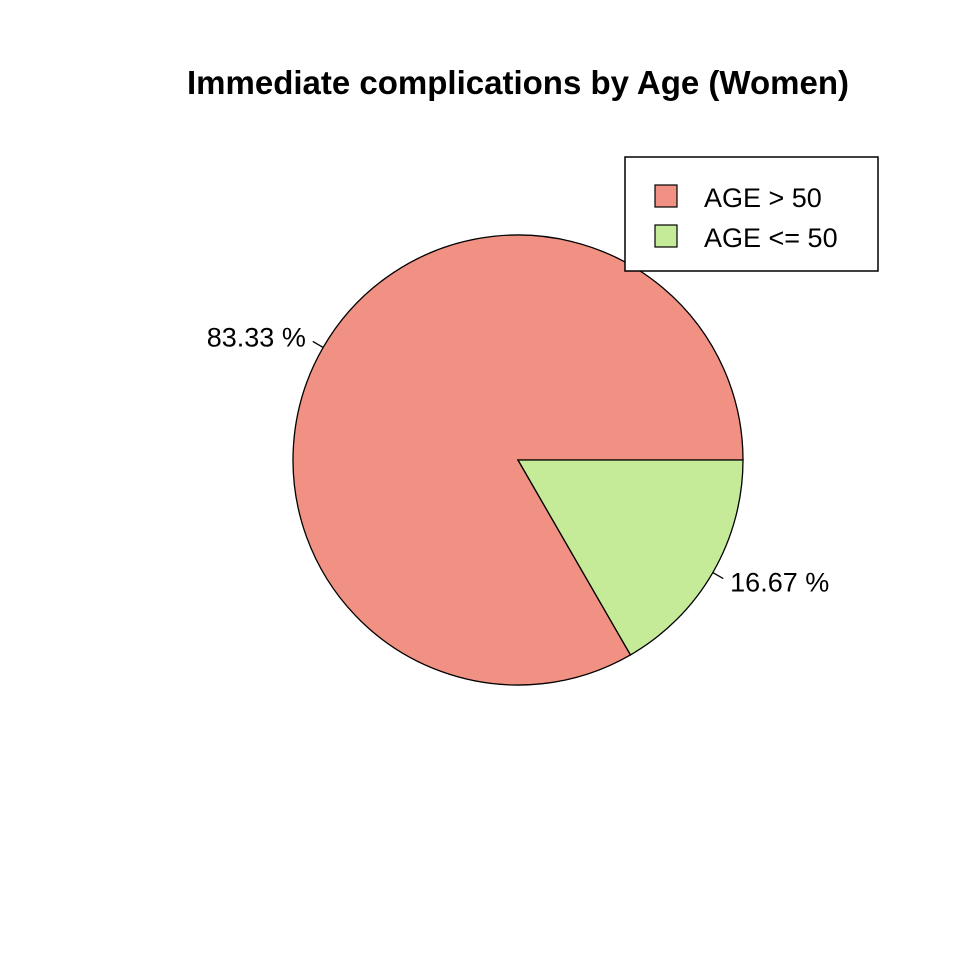 The width and height of the screenshot is (960, 960). What do you see at coordinates (779, 583) in the screenshot?
I see `pie-slice-label: 16.67 %` at bounding box center [779, 583].